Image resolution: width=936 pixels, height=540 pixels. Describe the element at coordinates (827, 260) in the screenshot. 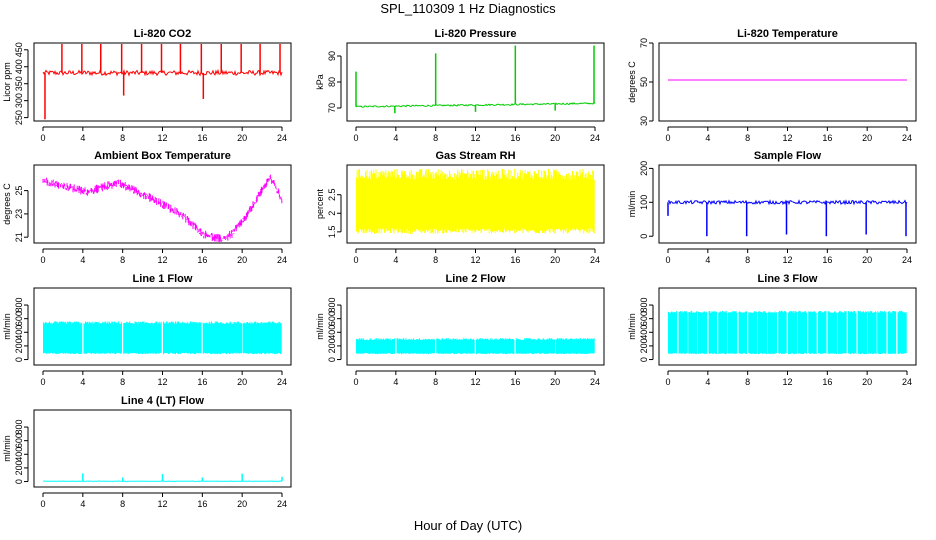

I see `sample_flow-xtick-label-16: 16` at that location.